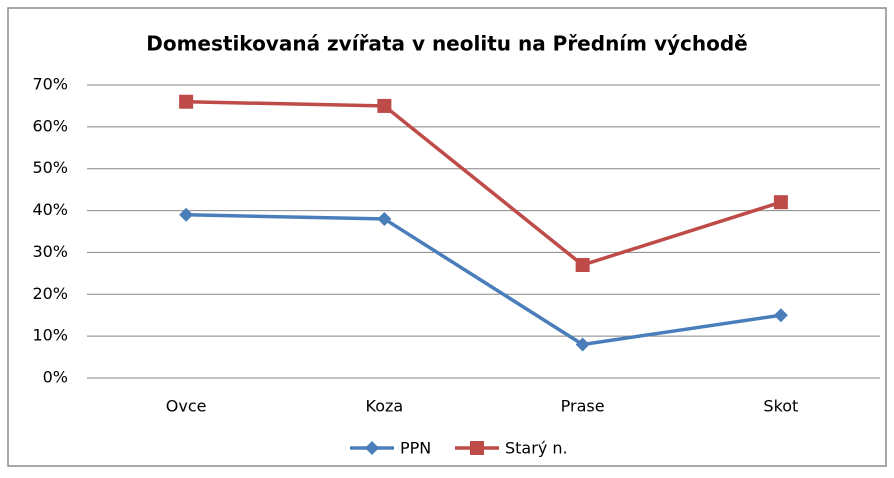 Image resolution: width=894 pixels, height=478 pixels. Describe the element at coordinates (385, 406) in the screenshot. I see `x-tick-label: Koza` at that location.